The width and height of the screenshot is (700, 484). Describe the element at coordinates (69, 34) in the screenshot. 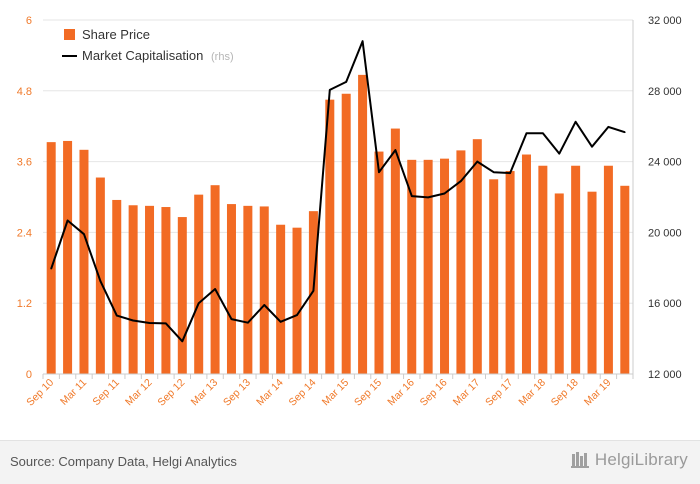

I see `legend-swatch-share-price` at that location.